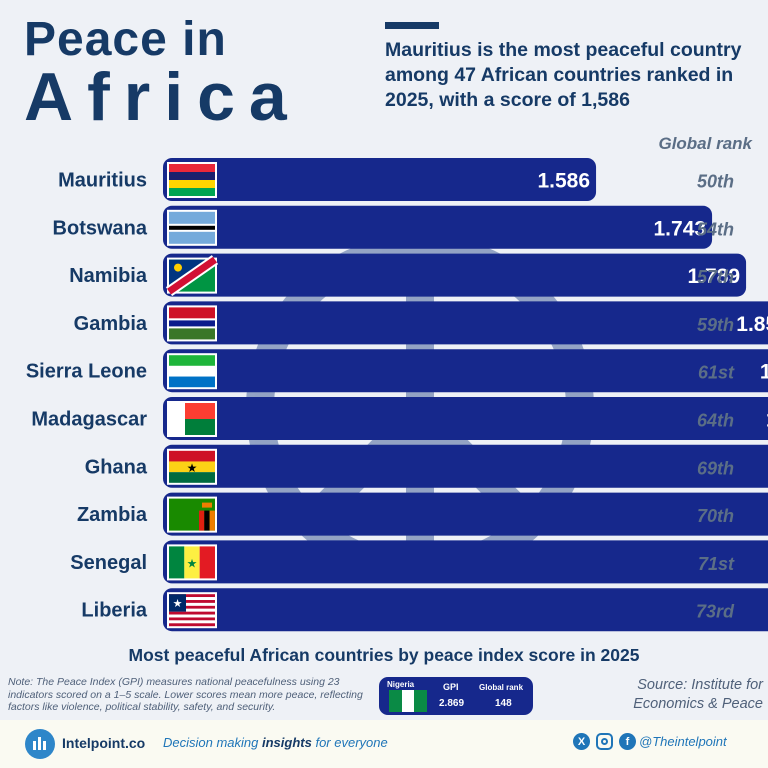  What do you see at coordinates (680, 228) in the screenshot?
I see `value-label: 1.743` at bounding box center [680, 228].